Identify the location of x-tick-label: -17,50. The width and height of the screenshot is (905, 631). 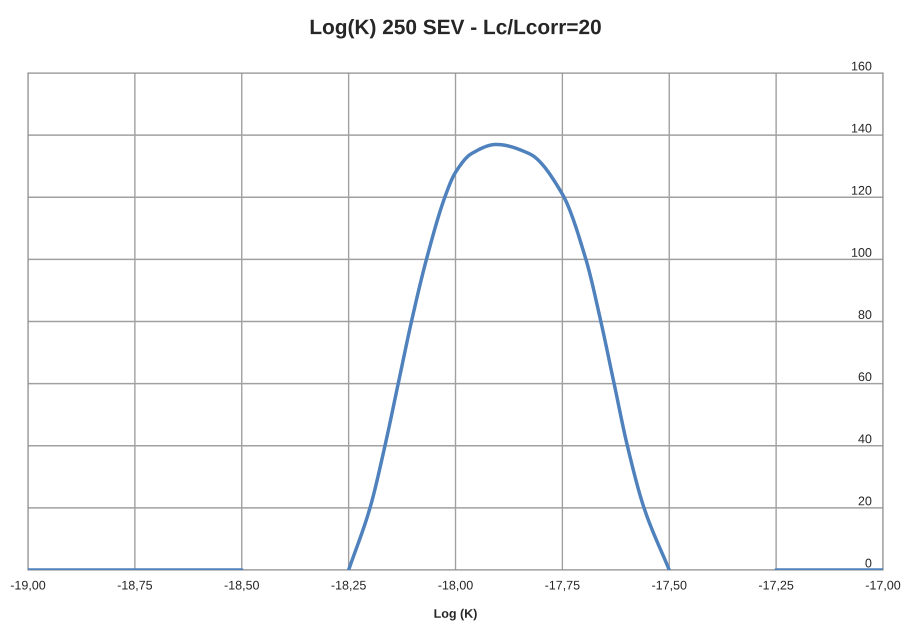
(669, 586).